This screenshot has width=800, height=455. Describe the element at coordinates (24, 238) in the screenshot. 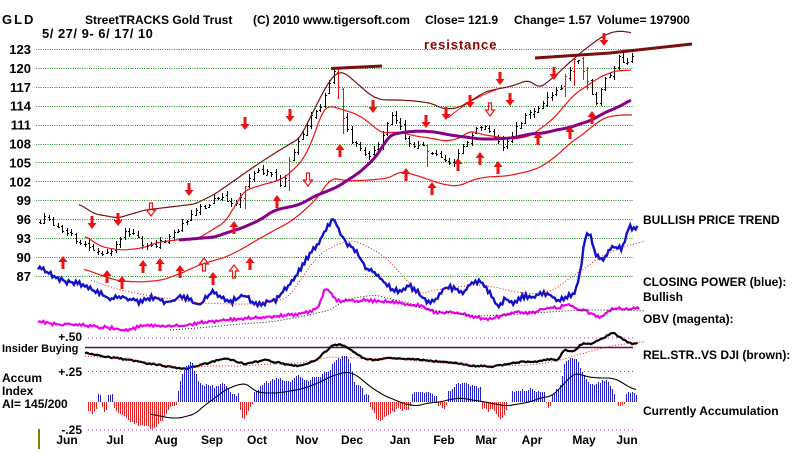

I see `svg-text: 93` at that location.